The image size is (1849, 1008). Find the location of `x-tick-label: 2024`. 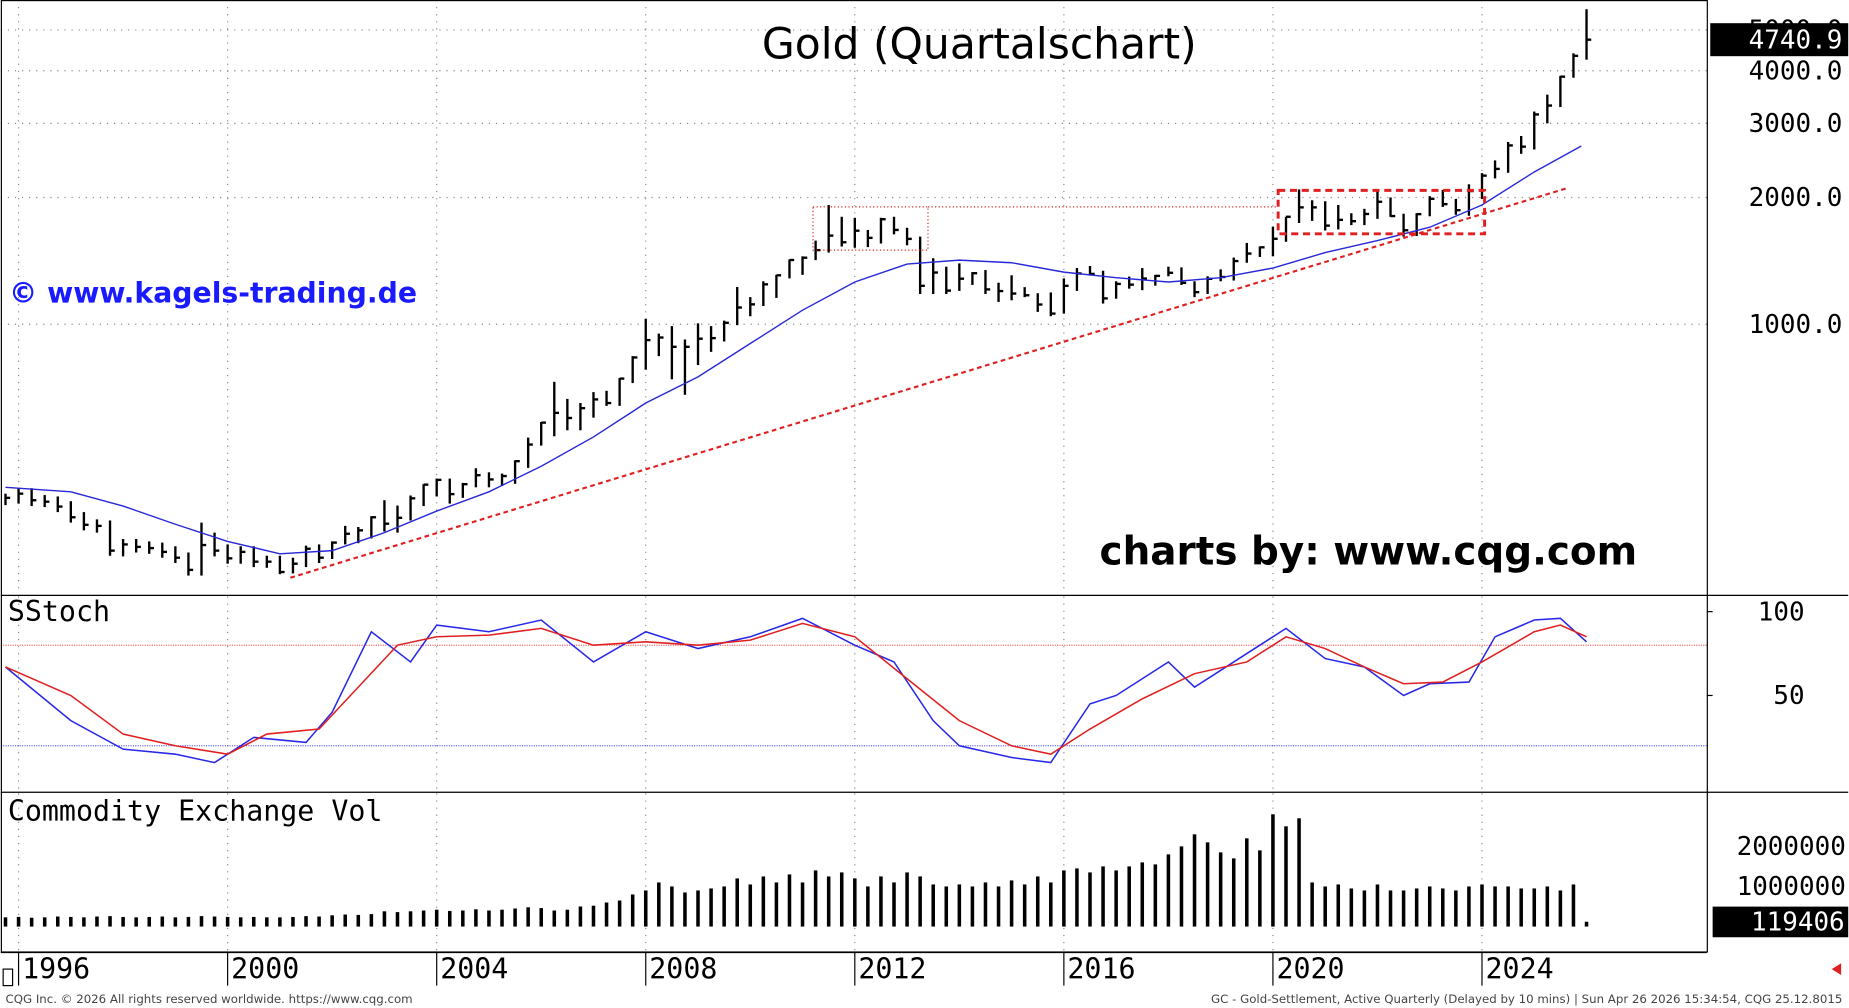

x-tick-label: 2024 is located at coordinates (1520, 968).